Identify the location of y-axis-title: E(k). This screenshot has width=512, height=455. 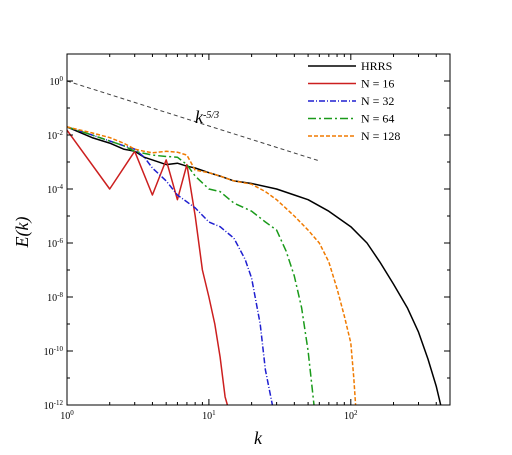
(22, 233).